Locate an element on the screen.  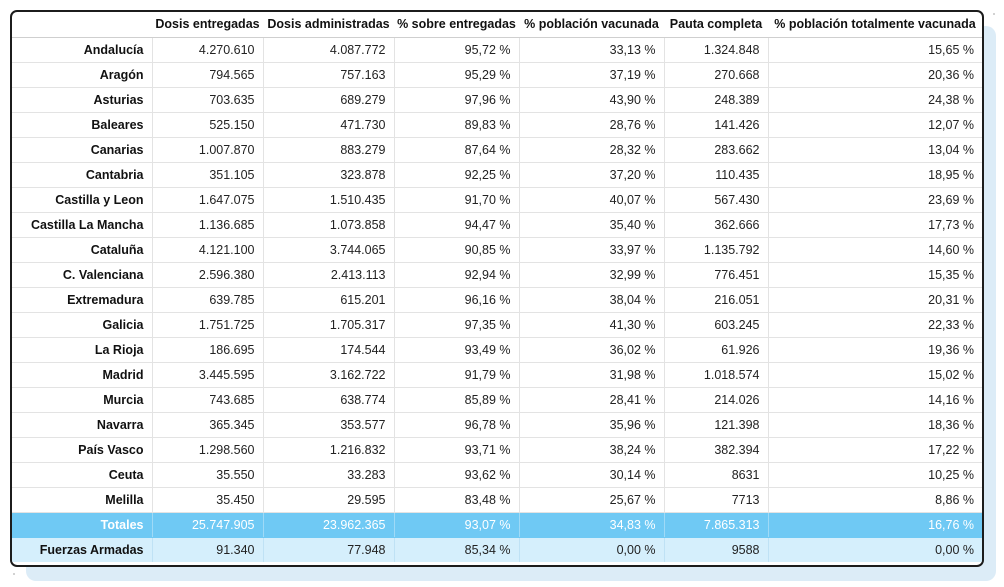
cell-pct-totalmente-vacunada: 16,76 % is located at coordinates (875, 525).